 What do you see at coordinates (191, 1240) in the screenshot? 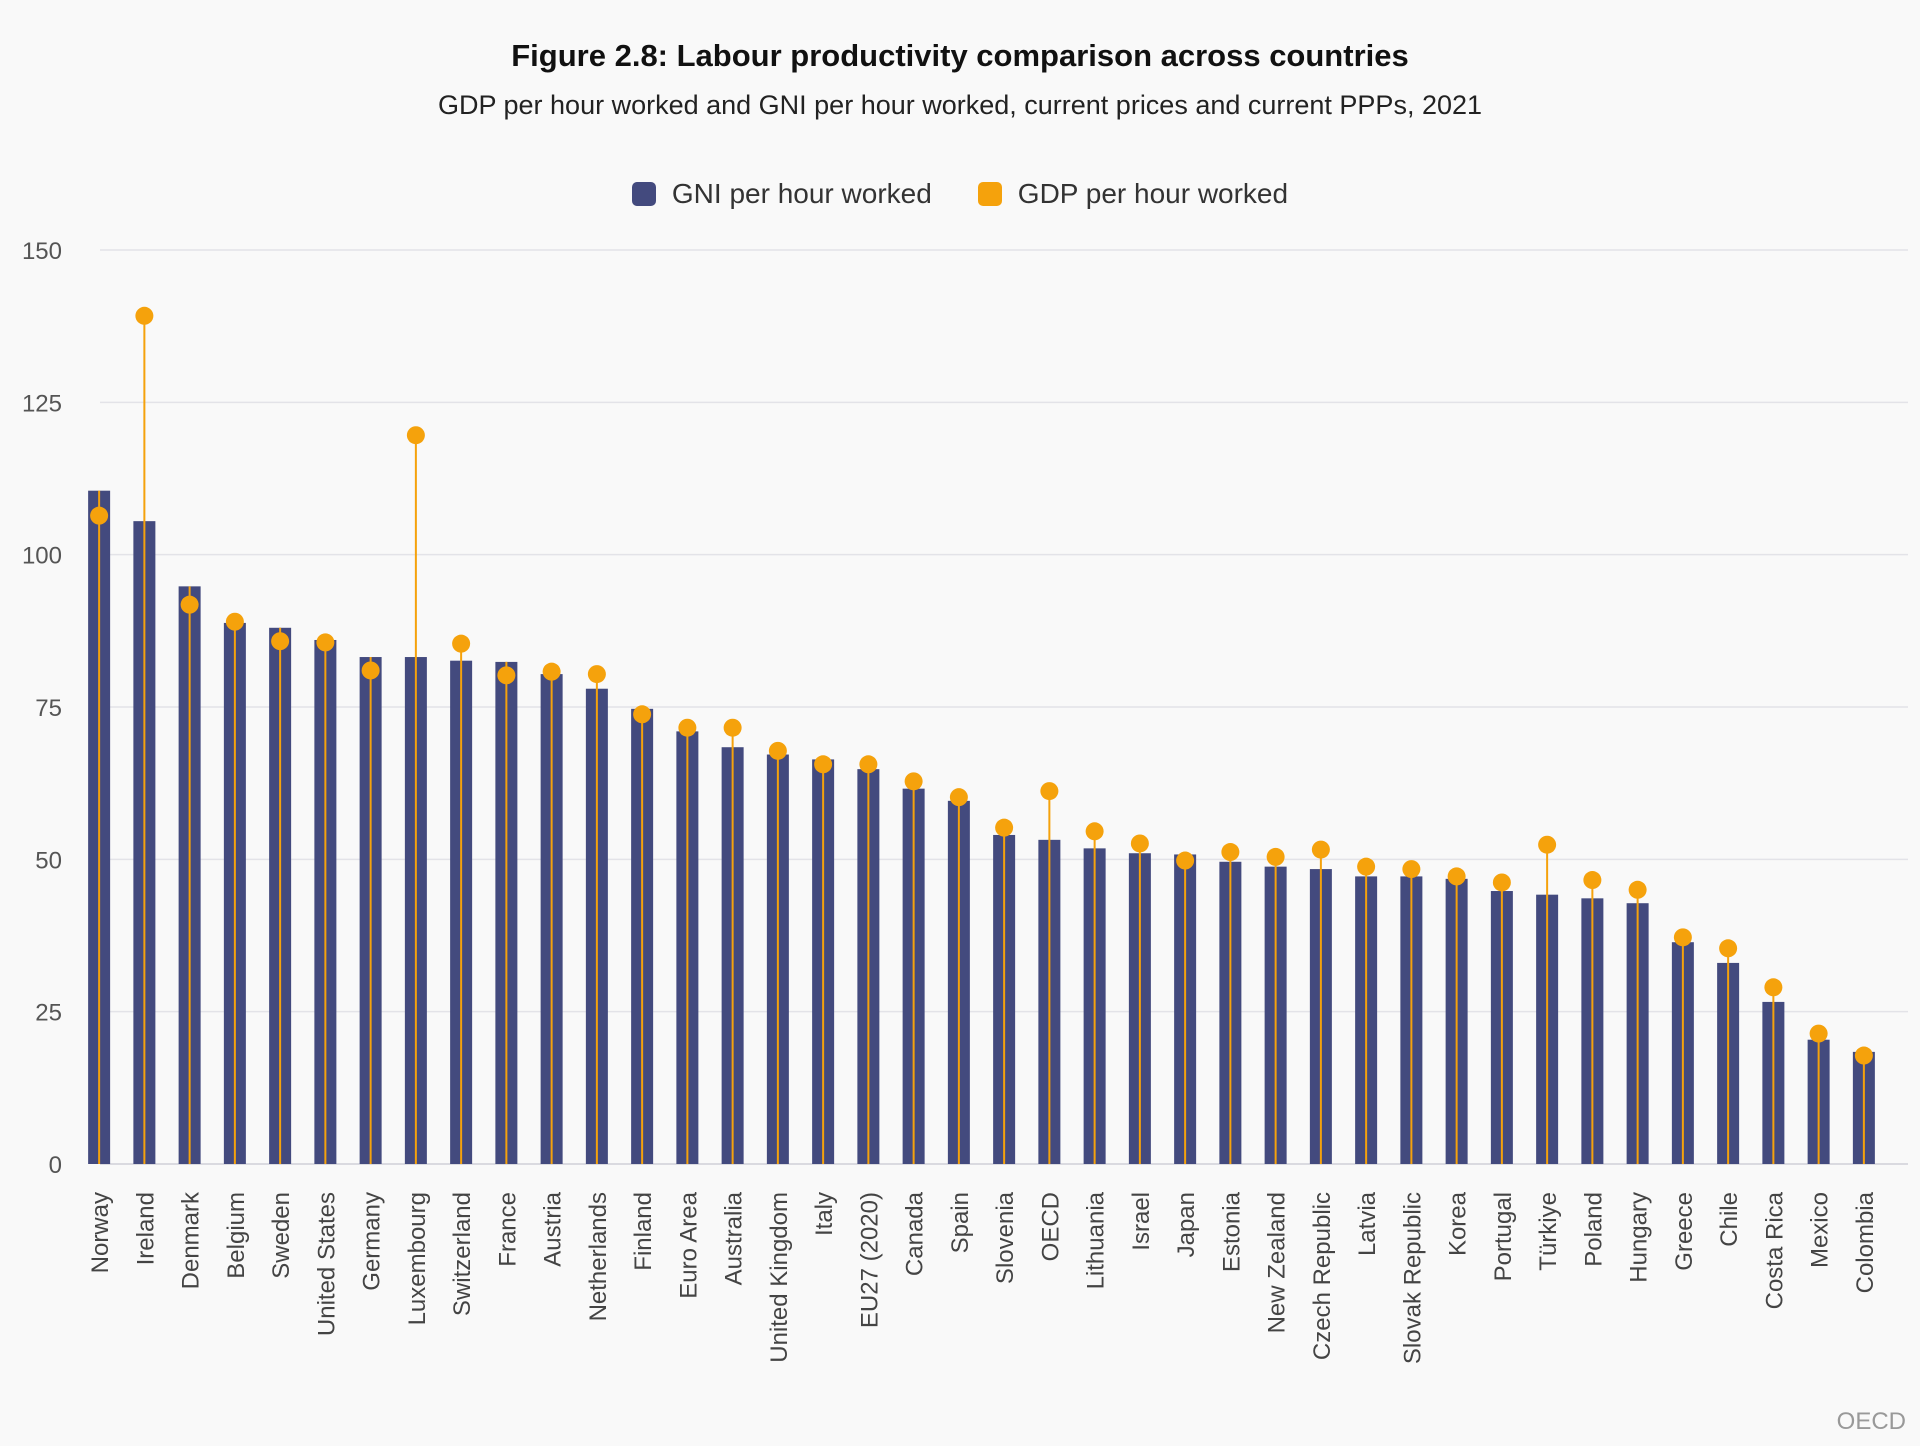
I see `x-tick-label: Denmark` at bounding box center [191, 1240].